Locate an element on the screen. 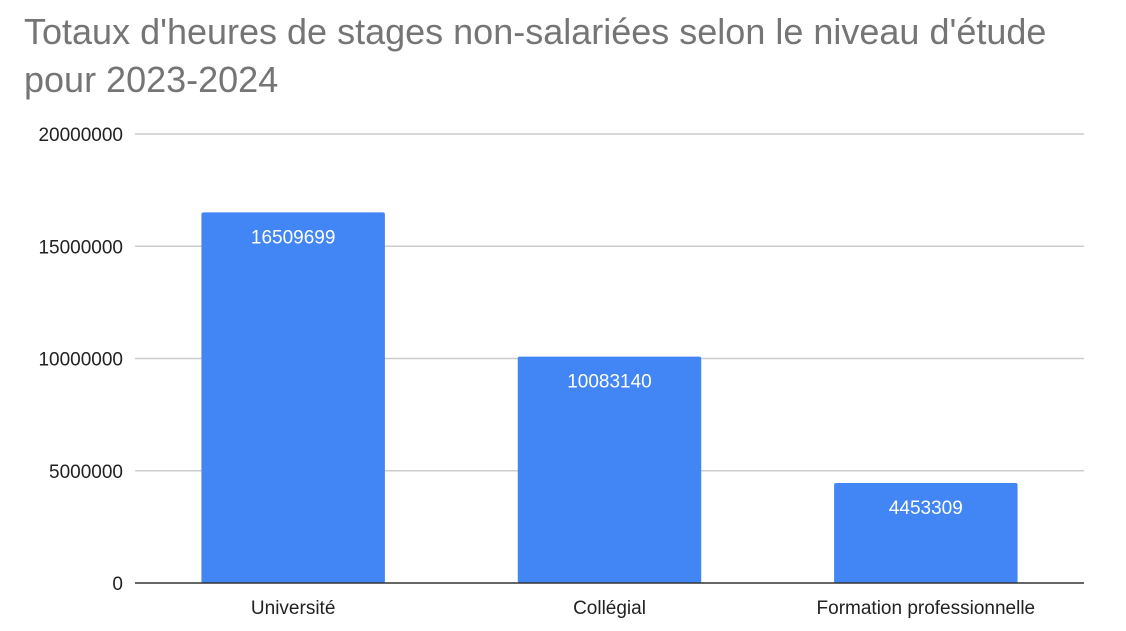 The width and height of the screenshot is (1126, 631). bar-value-label: 10083140 is located at coordinates (609, 382).